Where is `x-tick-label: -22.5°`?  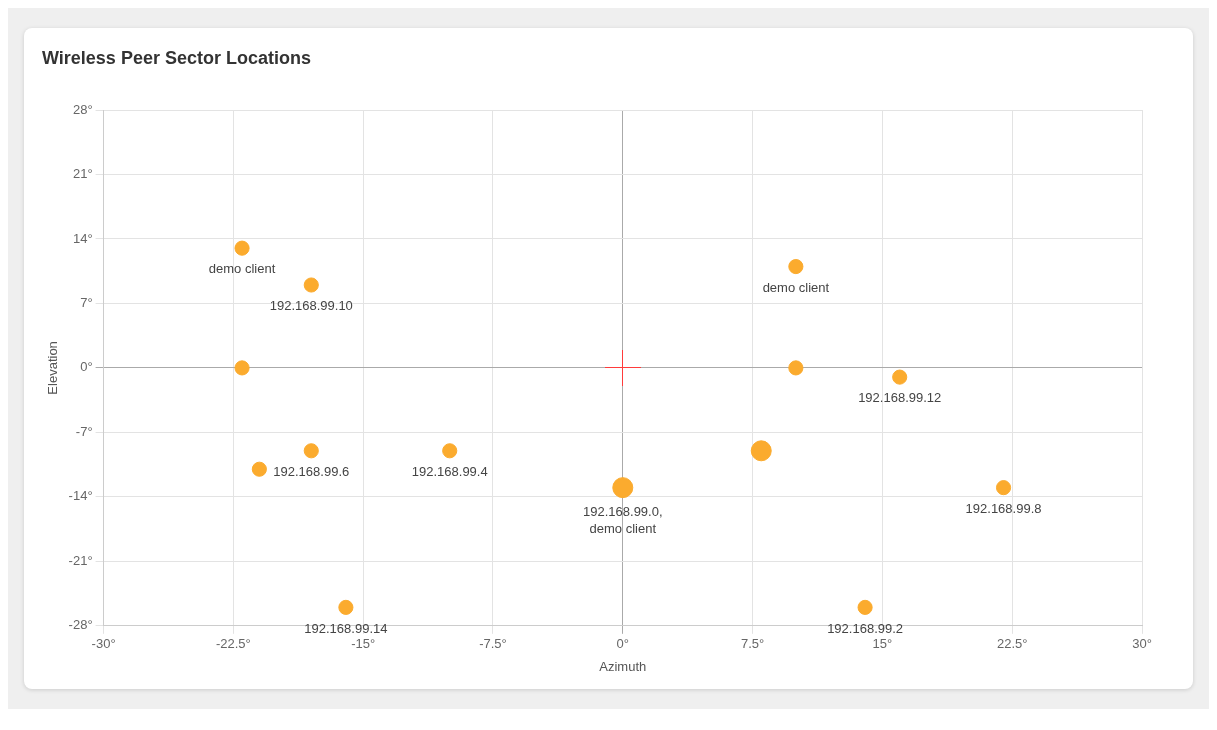
x-tick-label: -22.5° is located at coordinates (233, 644).